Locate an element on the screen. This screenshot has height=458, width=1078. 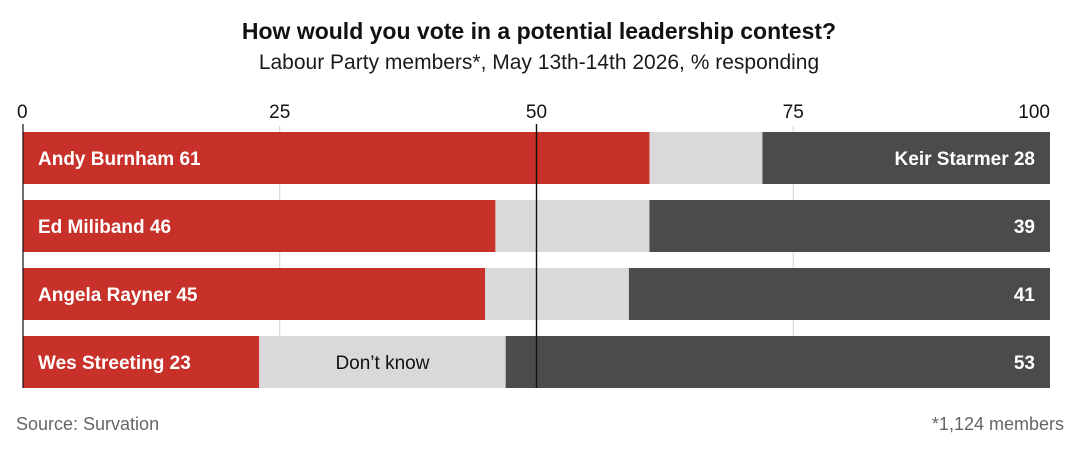
candidate-label: Andy Burnham 61 is located at coordinates (119, 159).